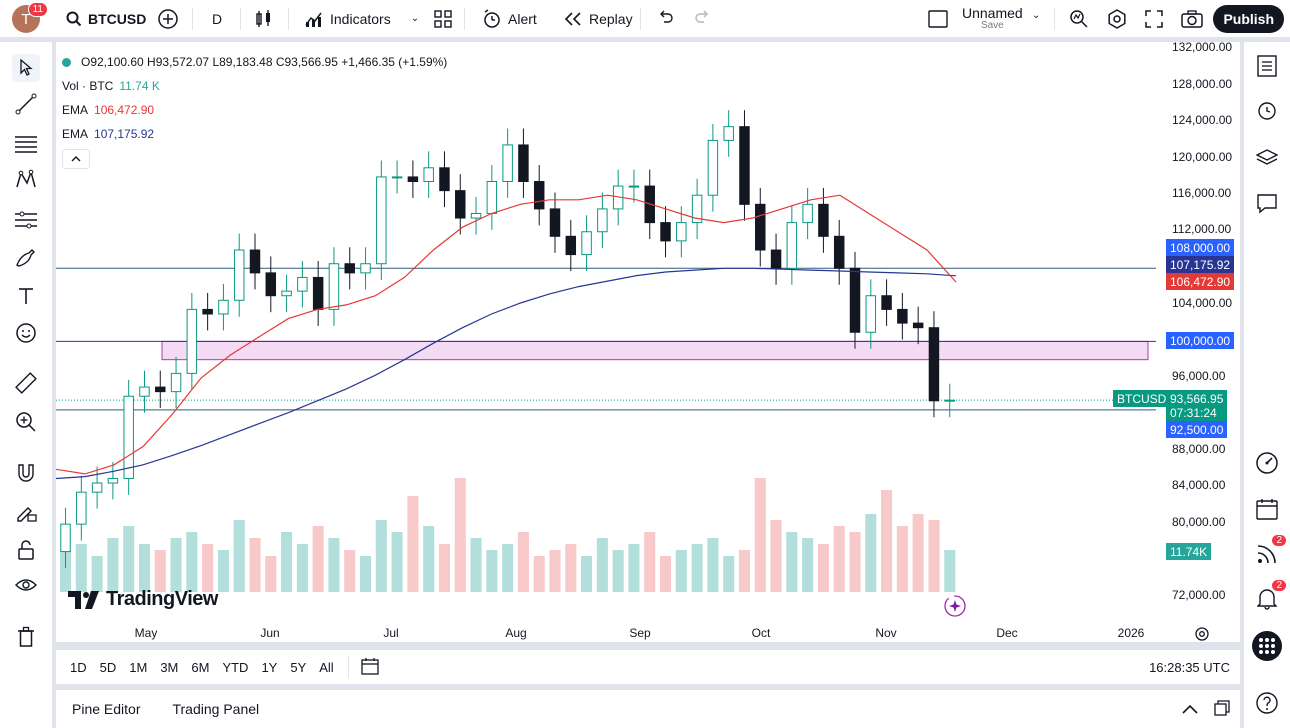 The image size is (1290, 728). What do you see at coordinates (1267, 463) in the screenshot?
I see `screener-button` at bounding box center [1267, 463].